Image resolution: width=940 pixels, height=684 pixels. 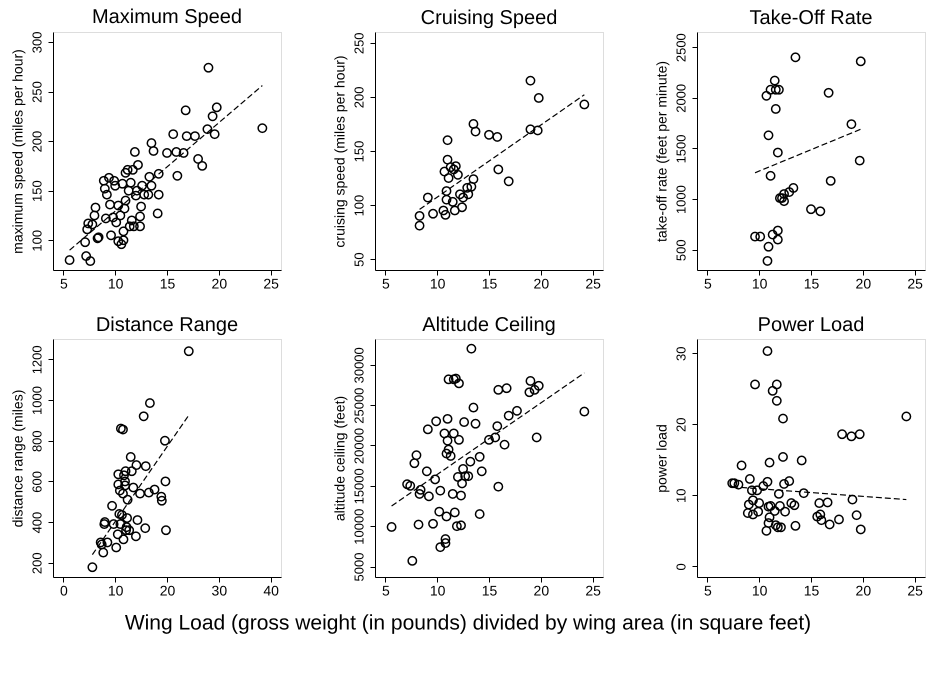 I want to click on y-tick-label: 100, so click(x=37, y=241).